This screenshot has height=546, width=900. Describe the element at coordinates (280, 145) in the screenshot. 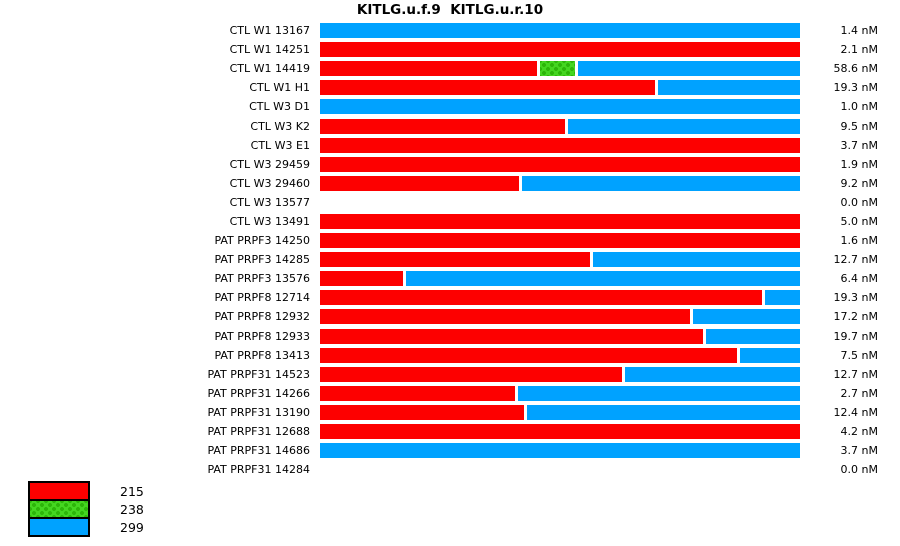

I see `row-label: CTL W3 E1` at that location.